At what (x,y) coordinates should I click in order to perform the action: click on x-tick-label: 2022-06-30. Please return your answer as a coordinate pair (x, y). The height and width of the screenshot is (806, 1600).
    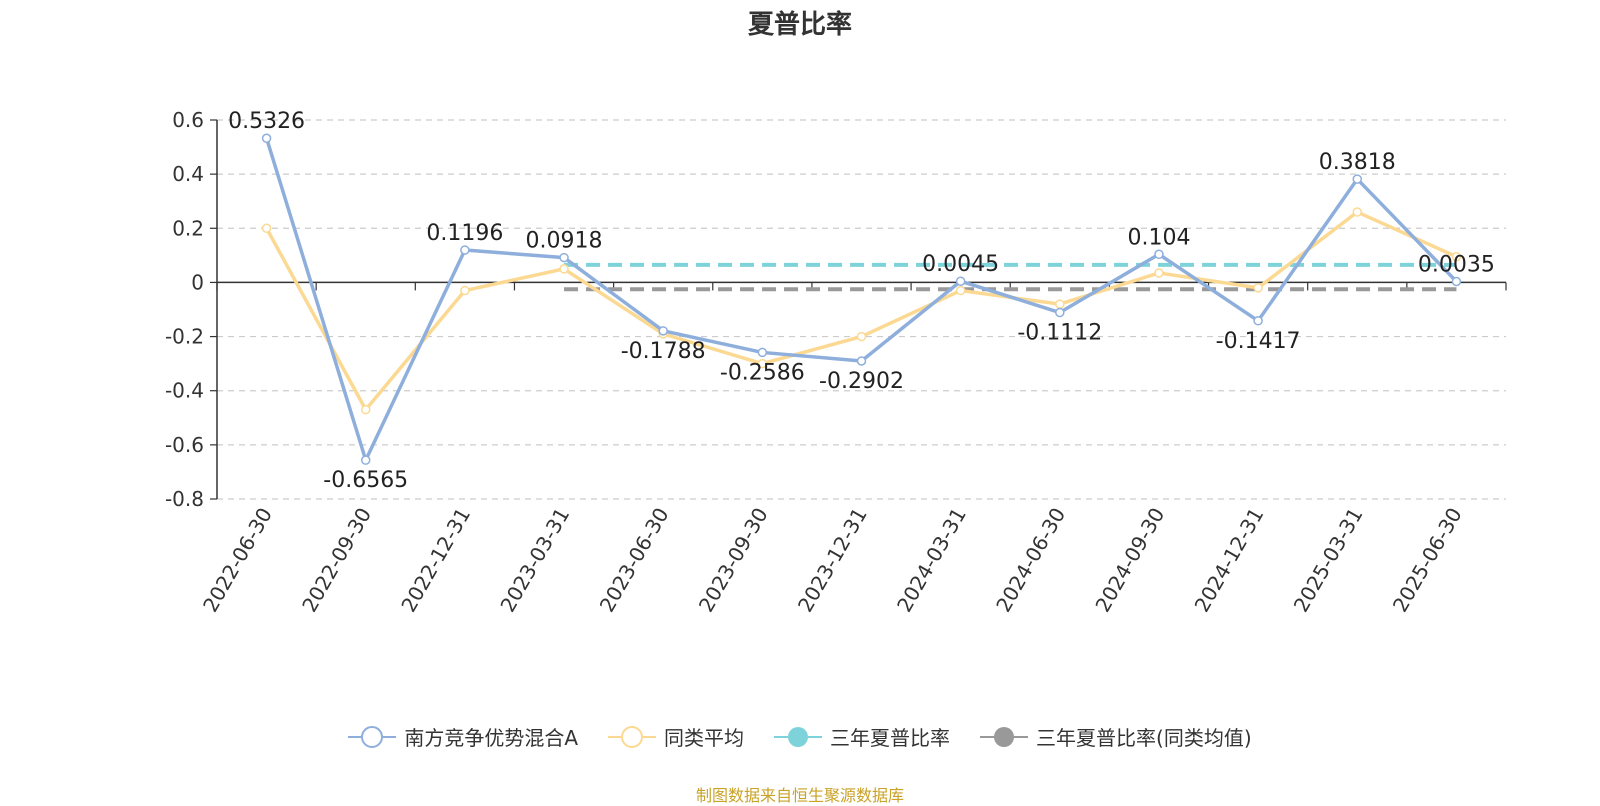
    Looking at the image, I should click on (237, 560).